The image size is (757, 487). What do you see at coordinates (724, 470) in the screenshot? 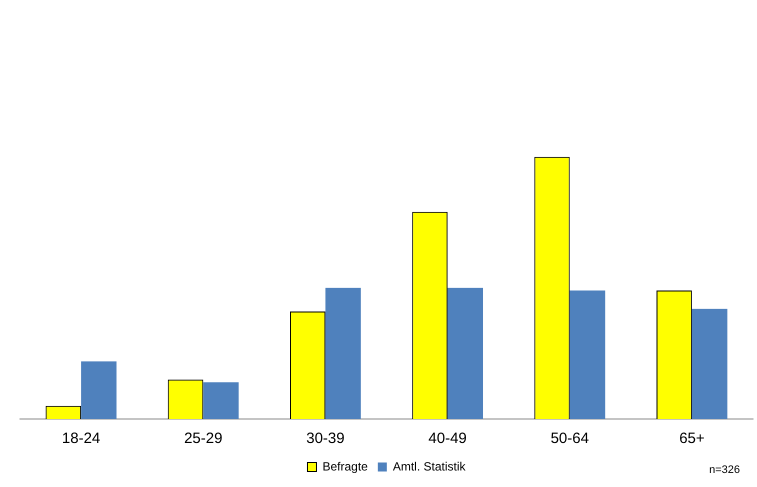
I see `text: n=326` at bounding box center [724, 470].